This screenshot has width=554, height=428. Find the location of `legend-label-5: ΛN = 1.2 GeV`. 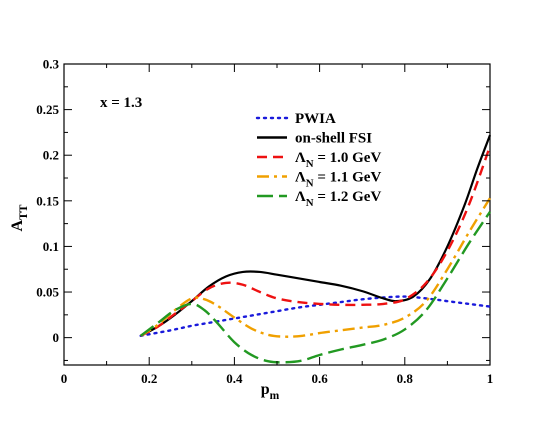

legend-label-5: ΛN = 1.2 GeV is located at coordinates (338, 199).